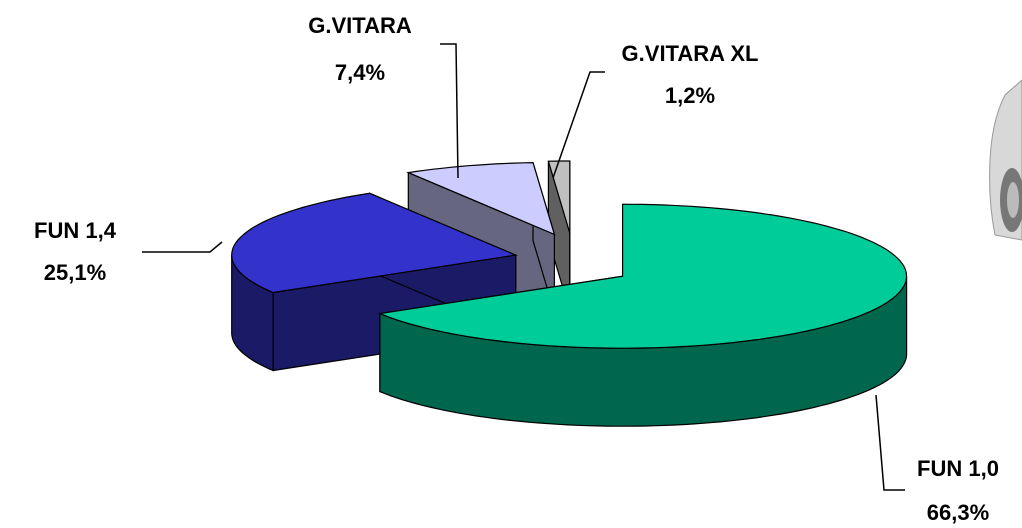 The height and width of the screenshot is (528, 1022). What do you see at coordinates (75, 230) in the screenshot?
I see `category-label: FUN 1,4` at bounding box center [75, 230].